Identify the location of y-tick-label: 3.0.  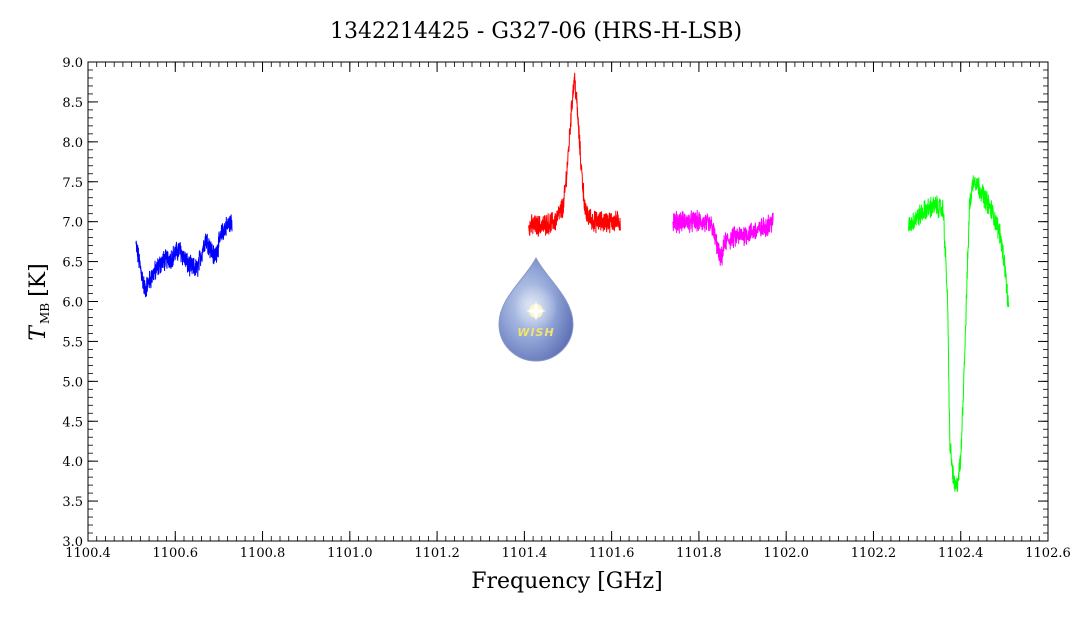
(72, 542).